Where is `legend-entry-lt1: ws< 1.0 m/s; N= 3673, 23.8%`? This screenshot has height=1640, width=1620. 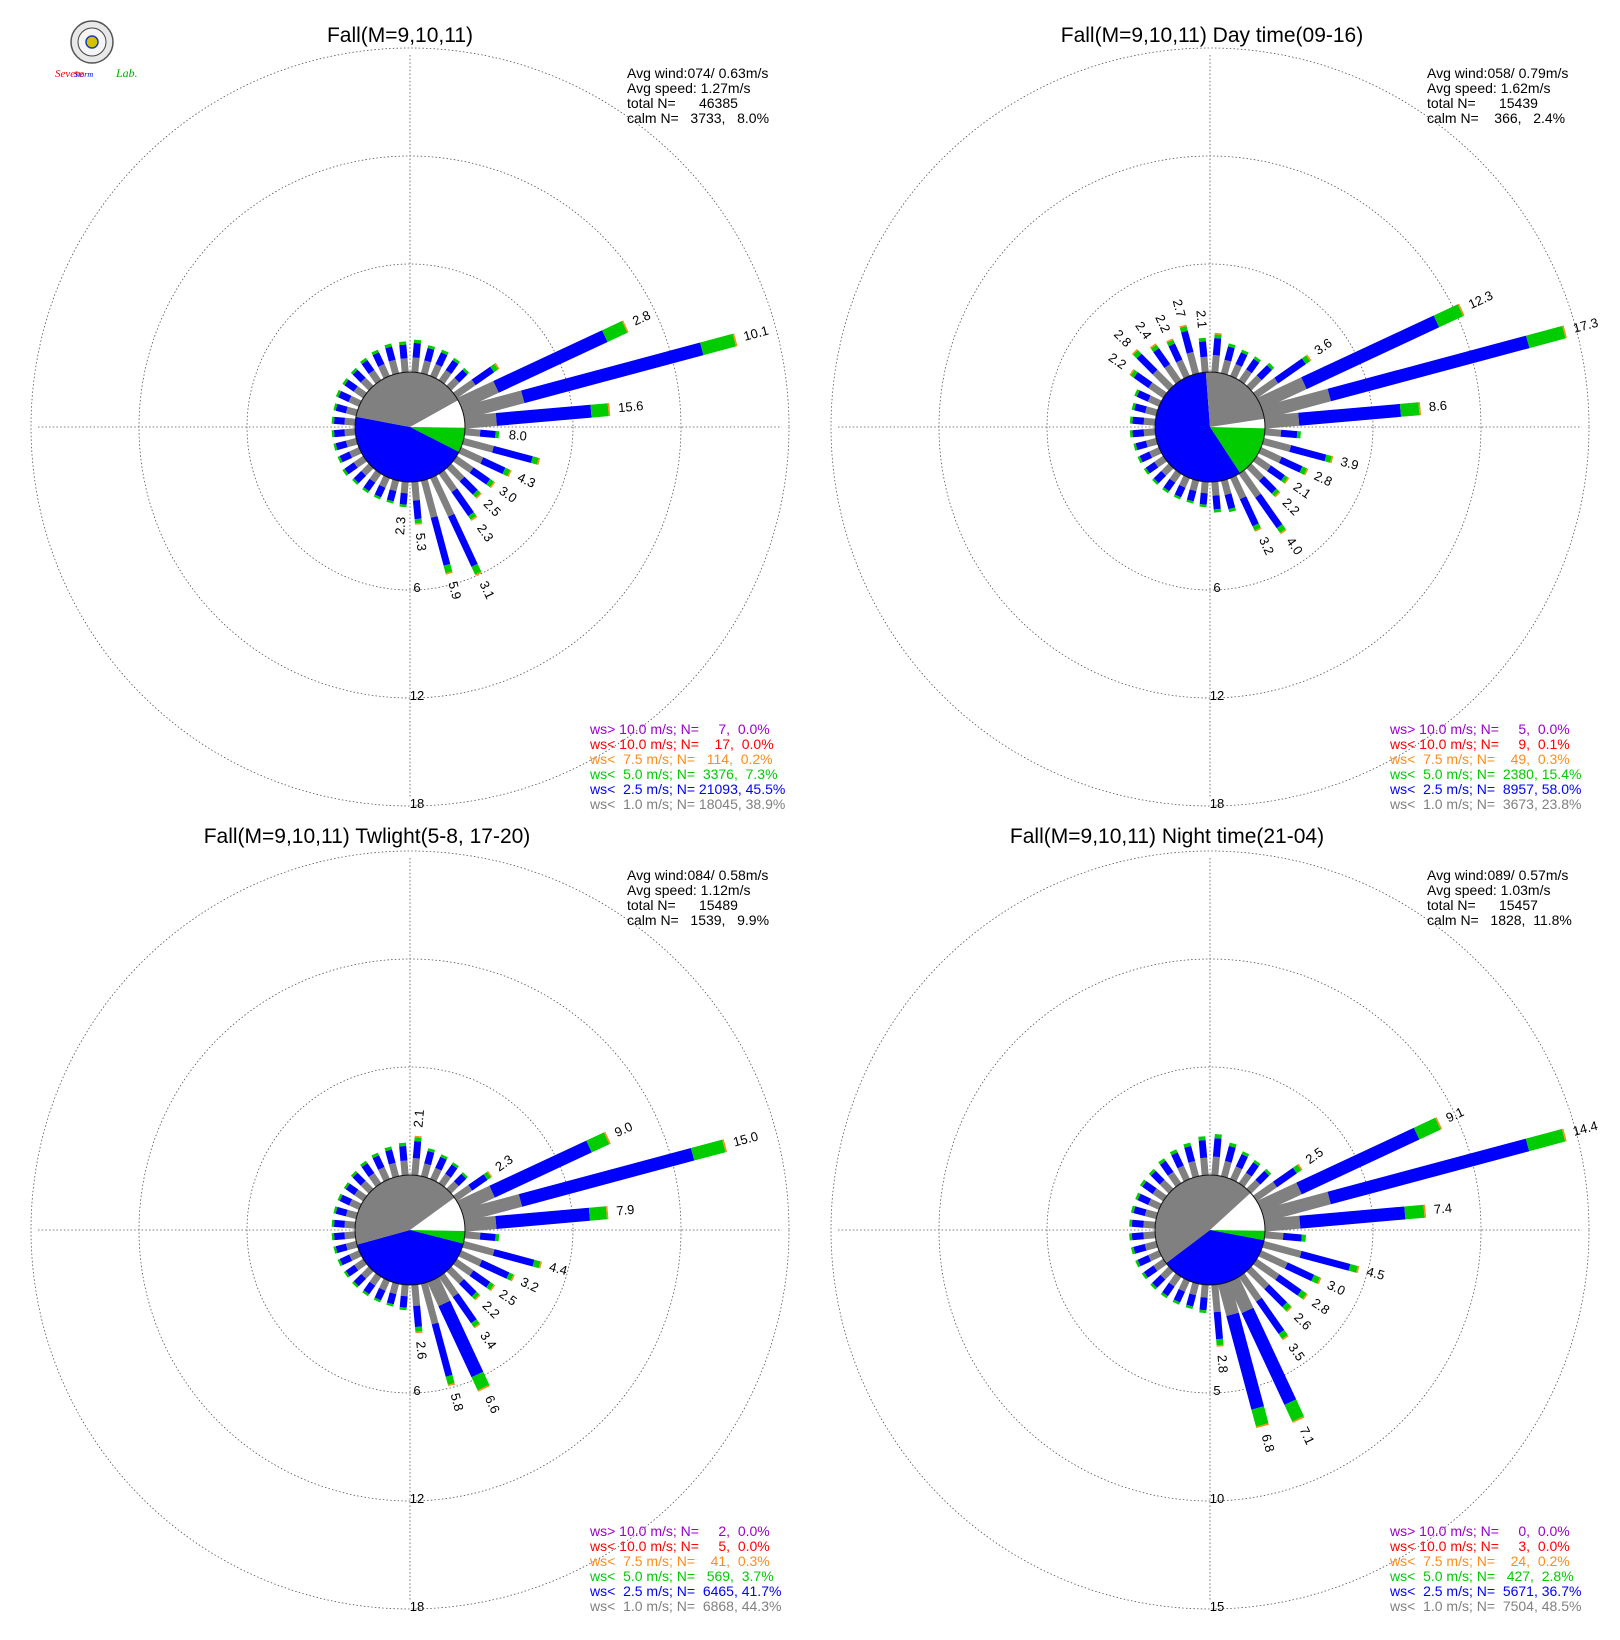 legend-entry-lt1: ws< 1.0 m/s; N= 3673, 23.8% is located at coordinates (1485, 804).